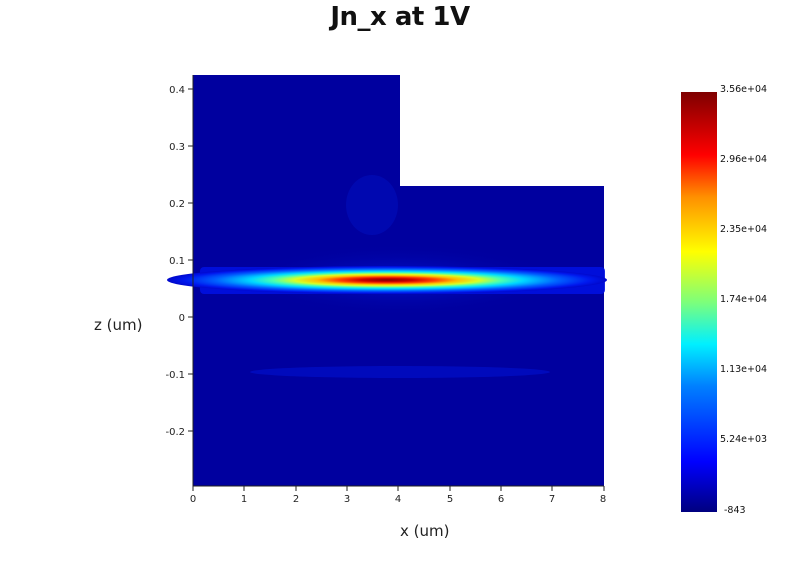 Image resolution: width=800 pixels, height=561 pixels. I want to click on x-tick: 2, so click(296, 499).